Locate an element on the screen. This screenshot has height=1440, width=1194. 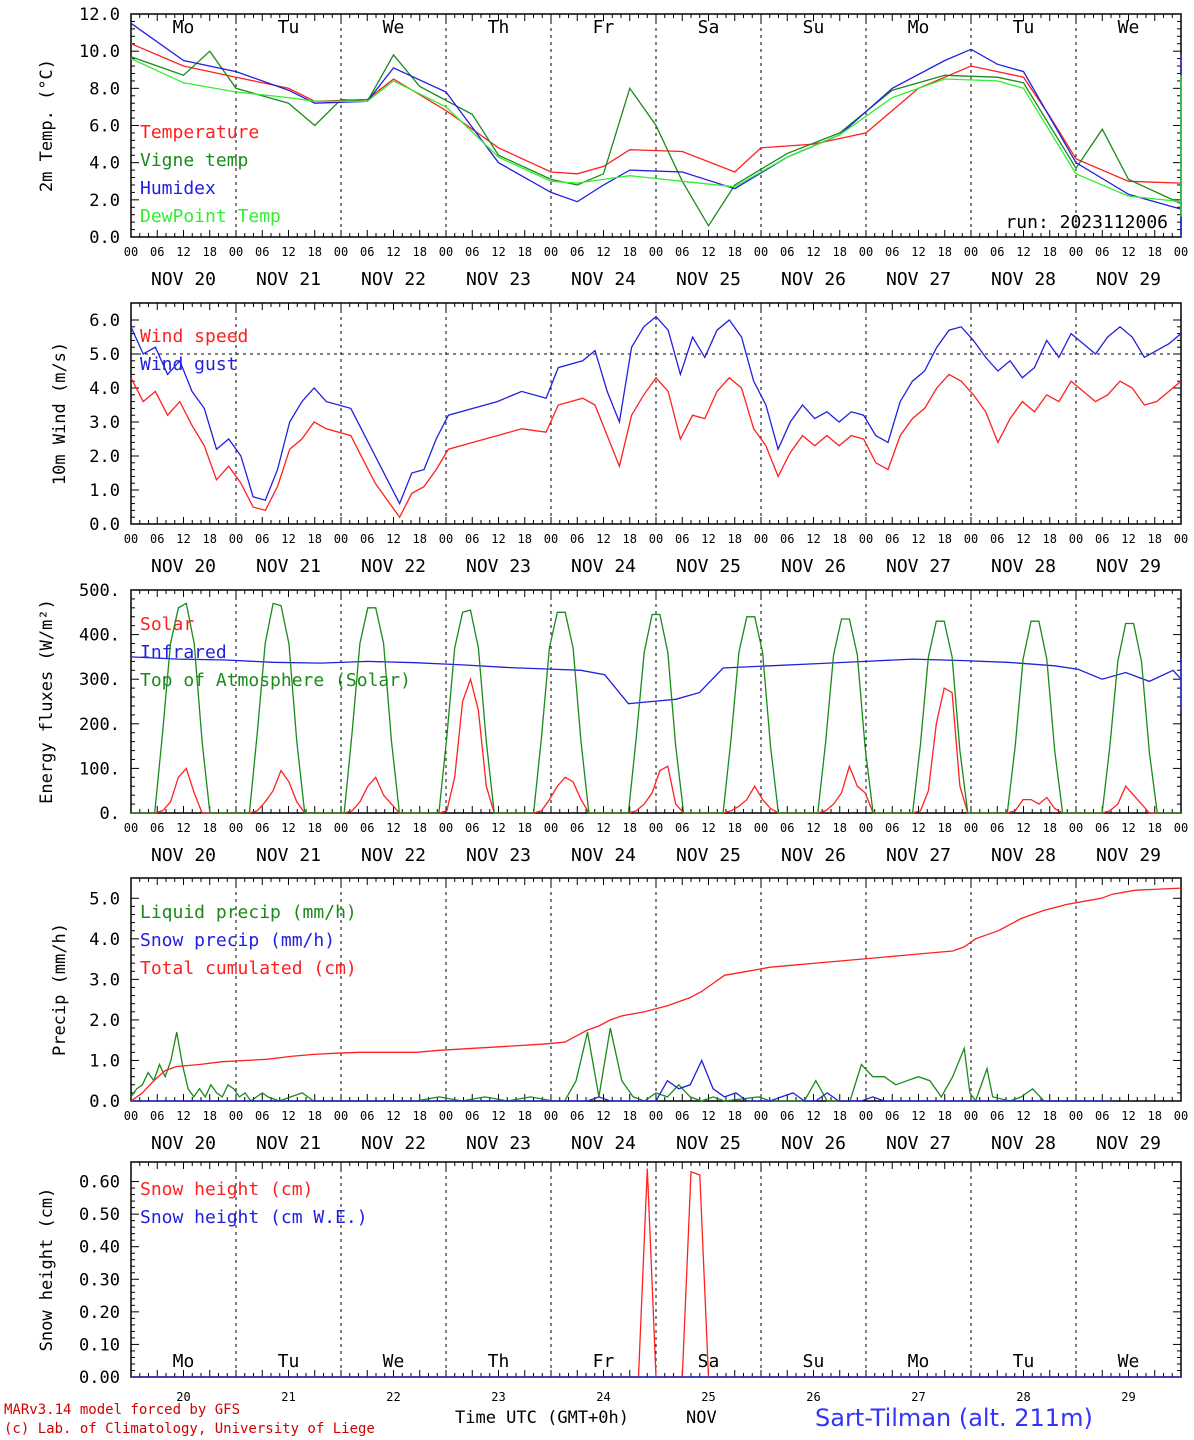
series-line-total-cumulated-cm- is located at coordinates (656, 994).